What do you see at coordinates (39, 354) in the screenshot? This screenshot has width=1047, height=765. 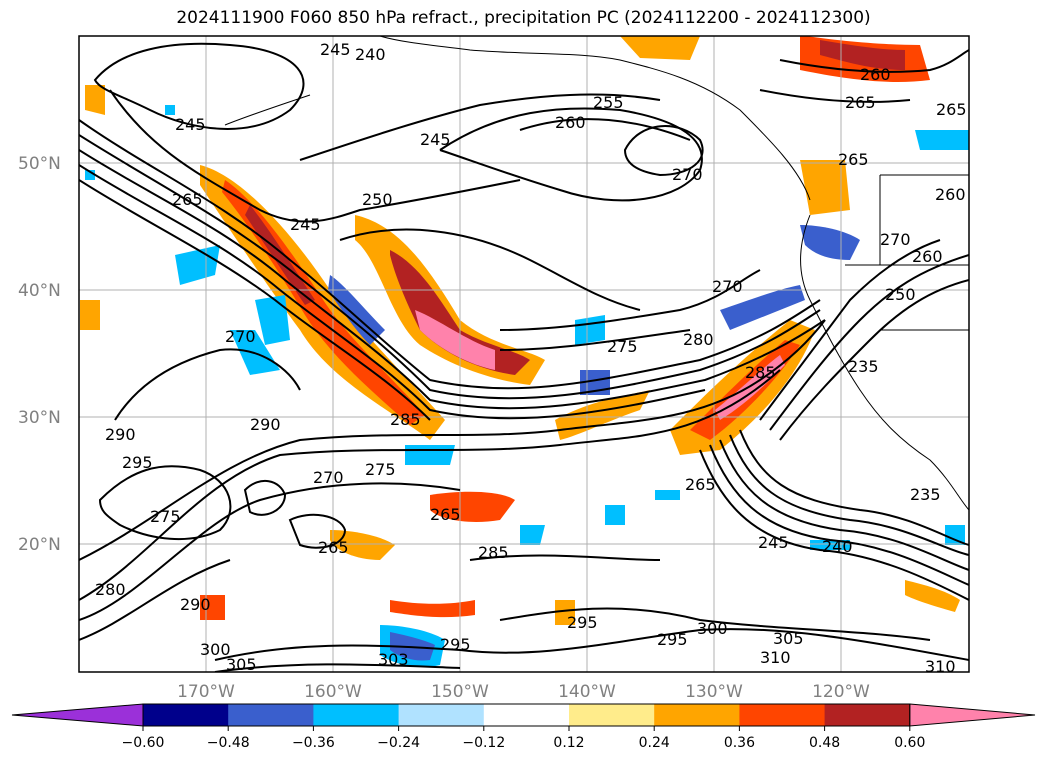 I see `latitude-labels: 50°N 40°N 30°N 20°N` at bounding box center [39, 354].